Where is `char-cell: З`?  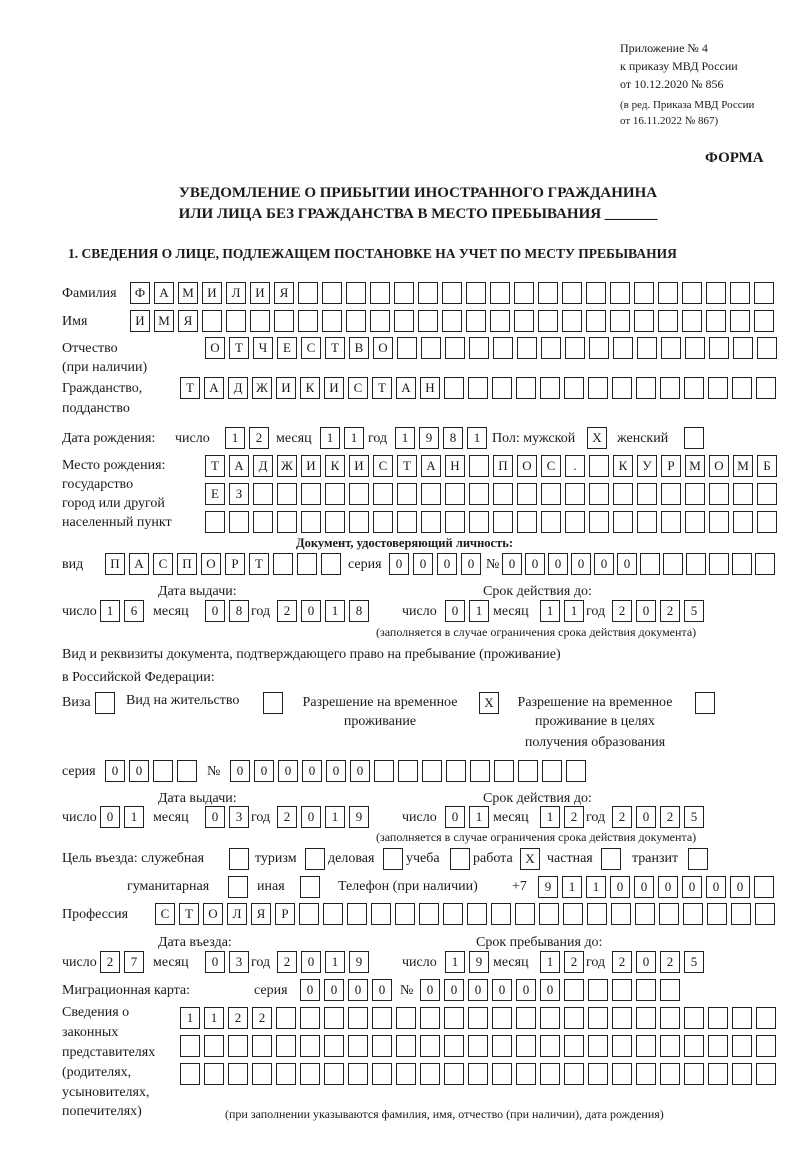 char-cell: З is located at coordinates (239, 494).